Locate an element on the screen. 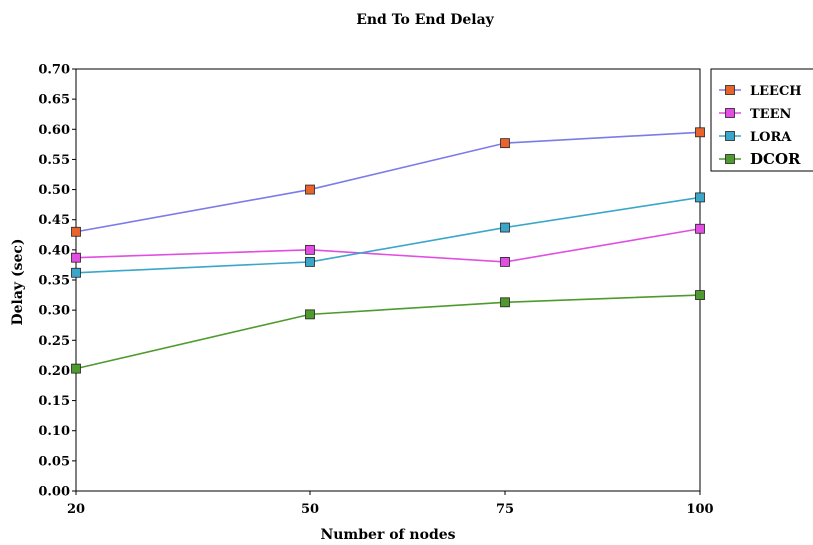  x-tick-label: 100 is located at coordinates (699, 509).